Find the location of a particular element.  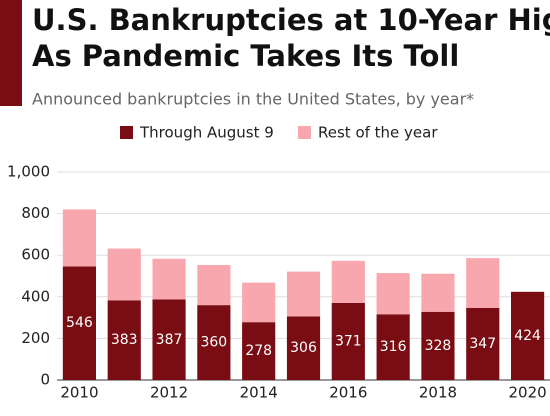

chart-title: As Pandemic Takes Its Toll is located at coordinates (245, 56).